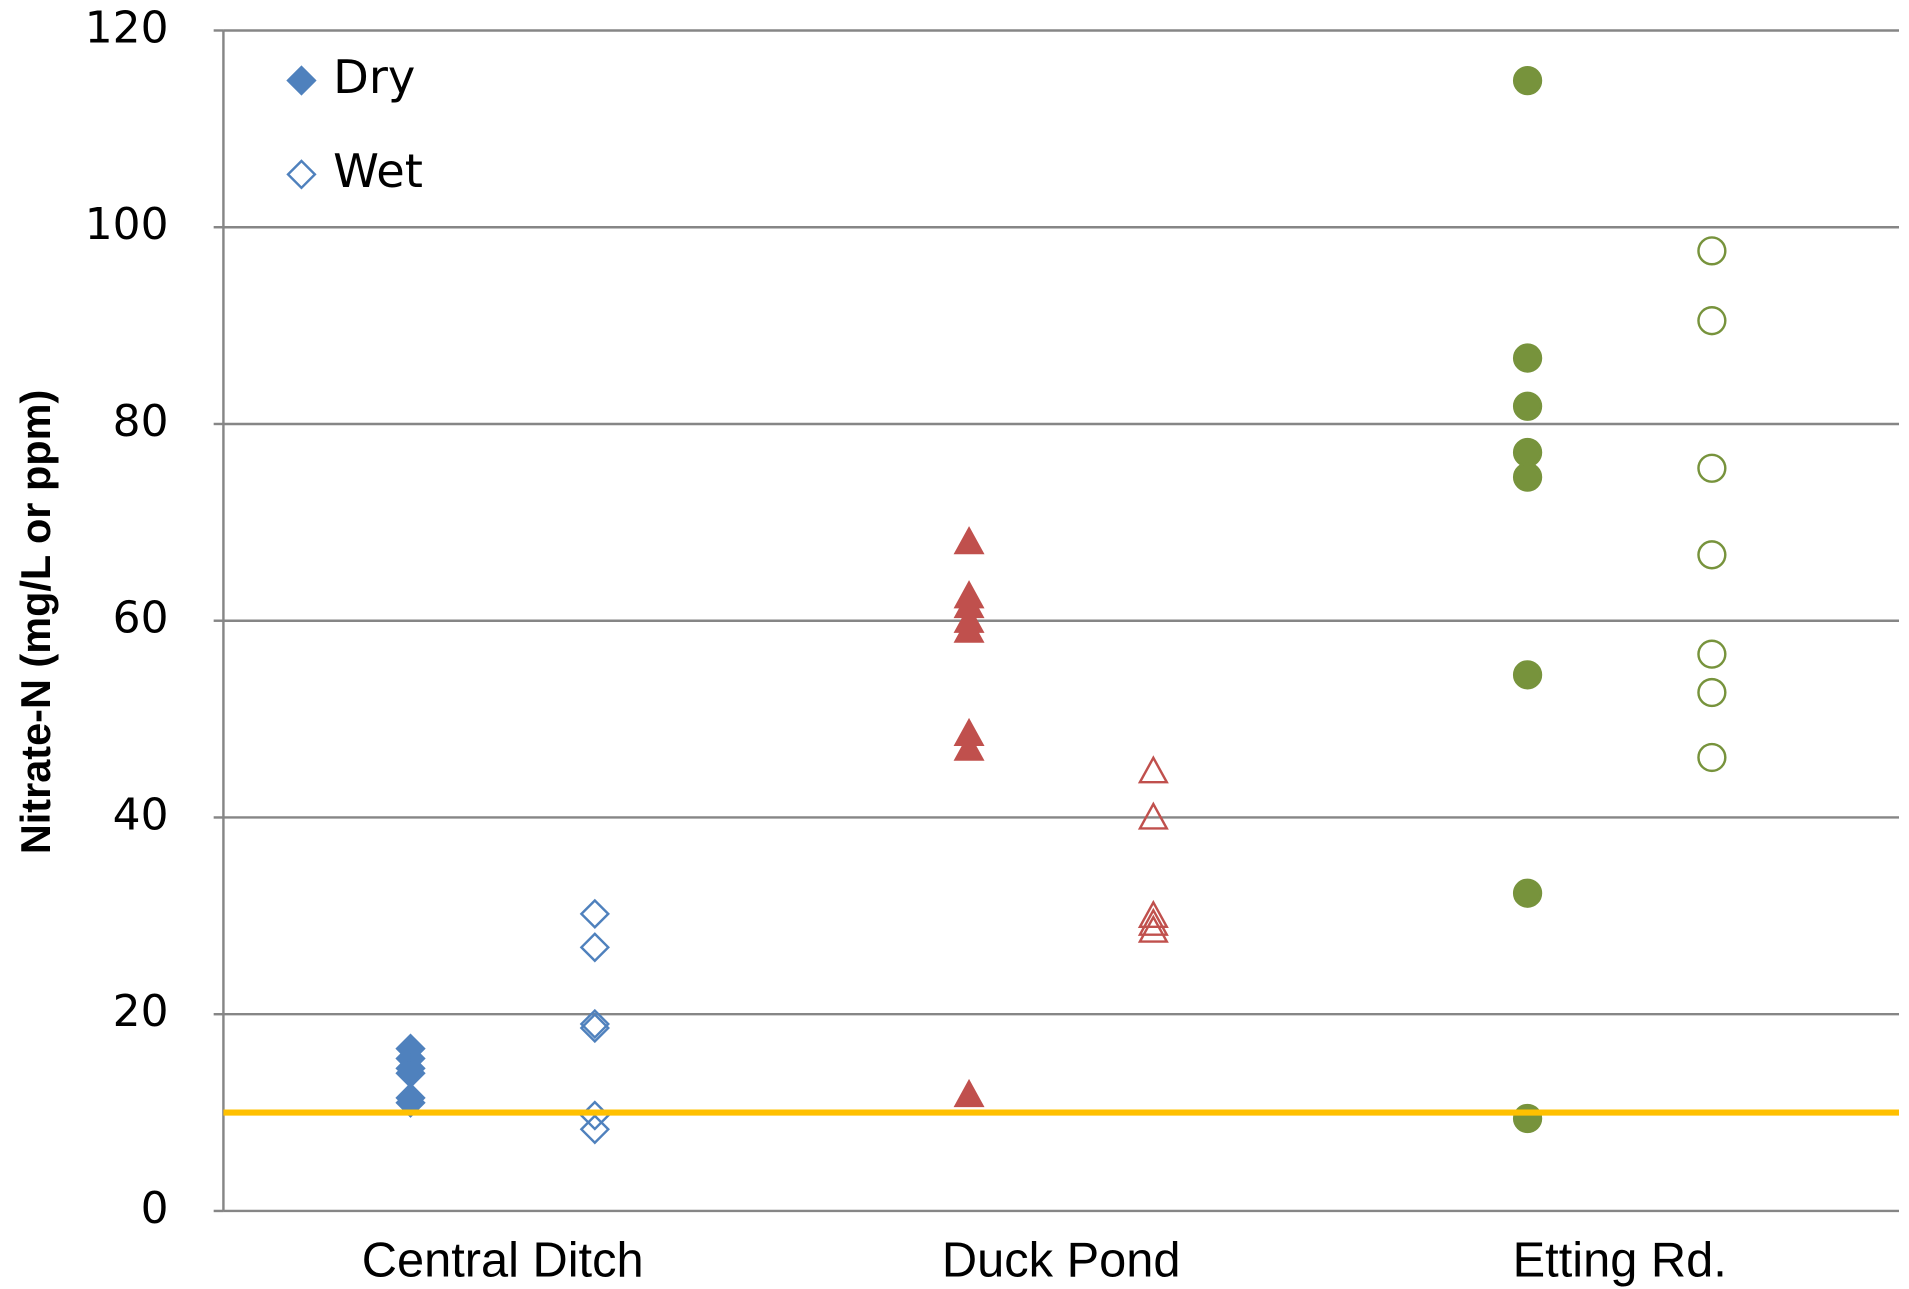  What do you see at coordinates (141, 618) in the screenshot?
I see `y-tick-label: 60` at bounding box center [141, 618].